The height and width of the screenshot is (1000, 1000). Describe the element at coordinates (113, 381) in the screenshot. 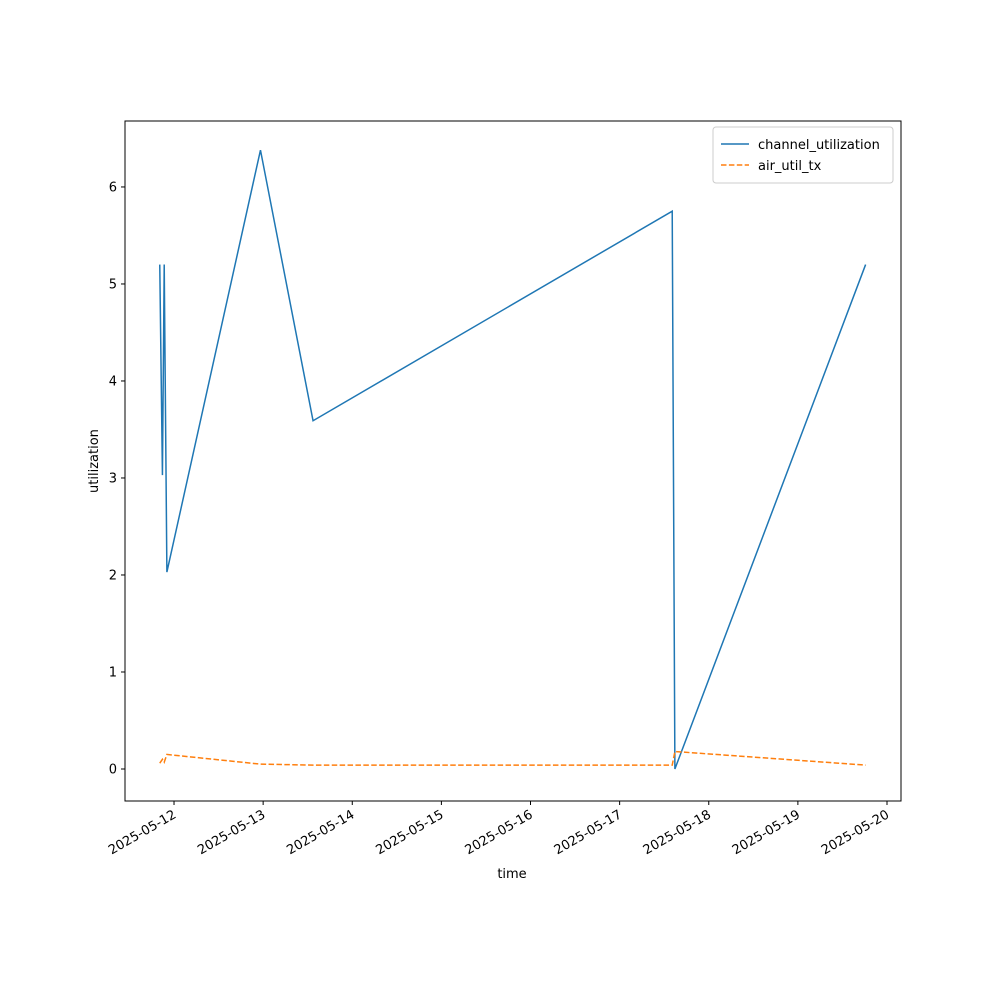

I see `y-tick-label: 4` at that location.